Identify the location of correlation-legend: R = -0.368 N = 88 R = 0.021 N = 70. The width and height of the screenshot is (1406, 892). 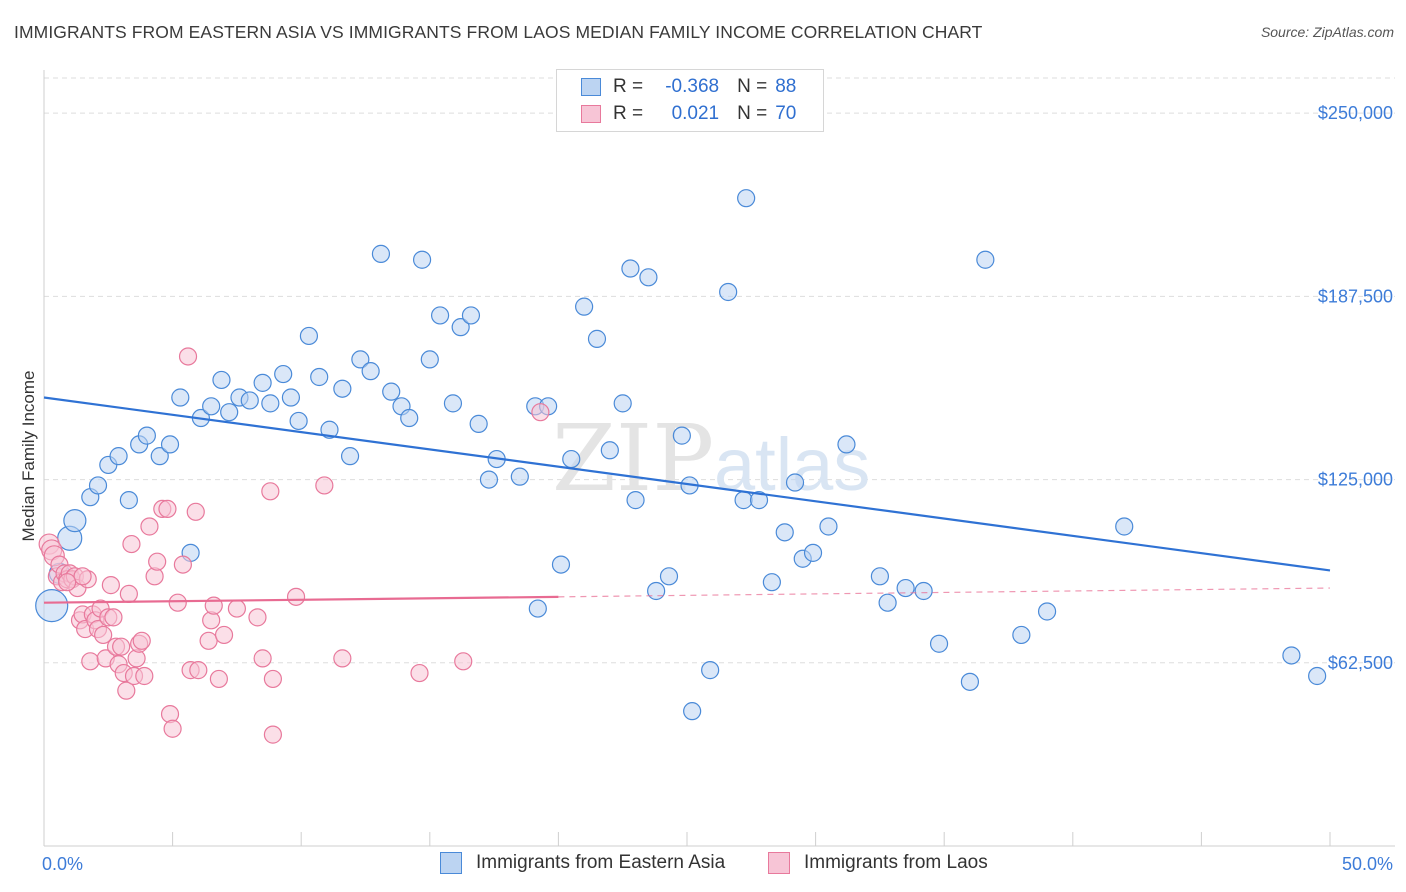
(690, 100).